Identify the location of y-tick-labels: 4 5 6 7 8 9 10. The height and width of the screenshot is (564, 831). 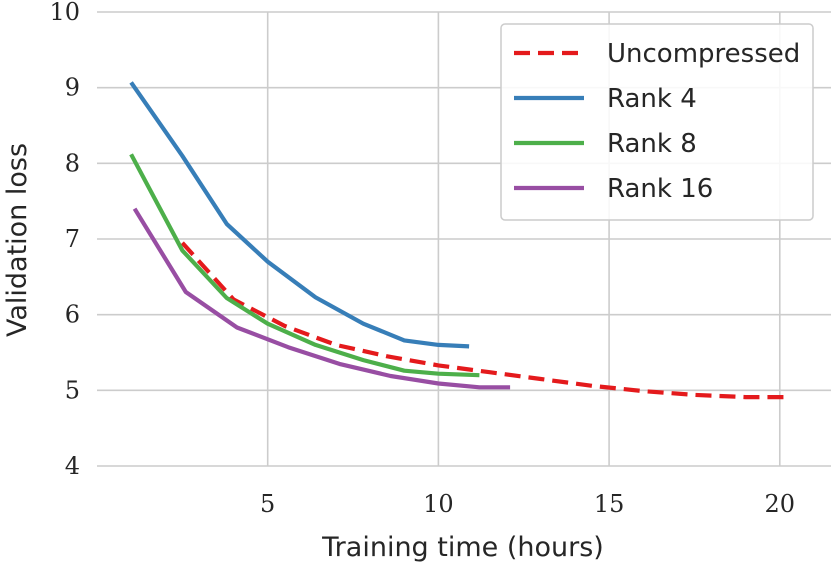
(64, 240).